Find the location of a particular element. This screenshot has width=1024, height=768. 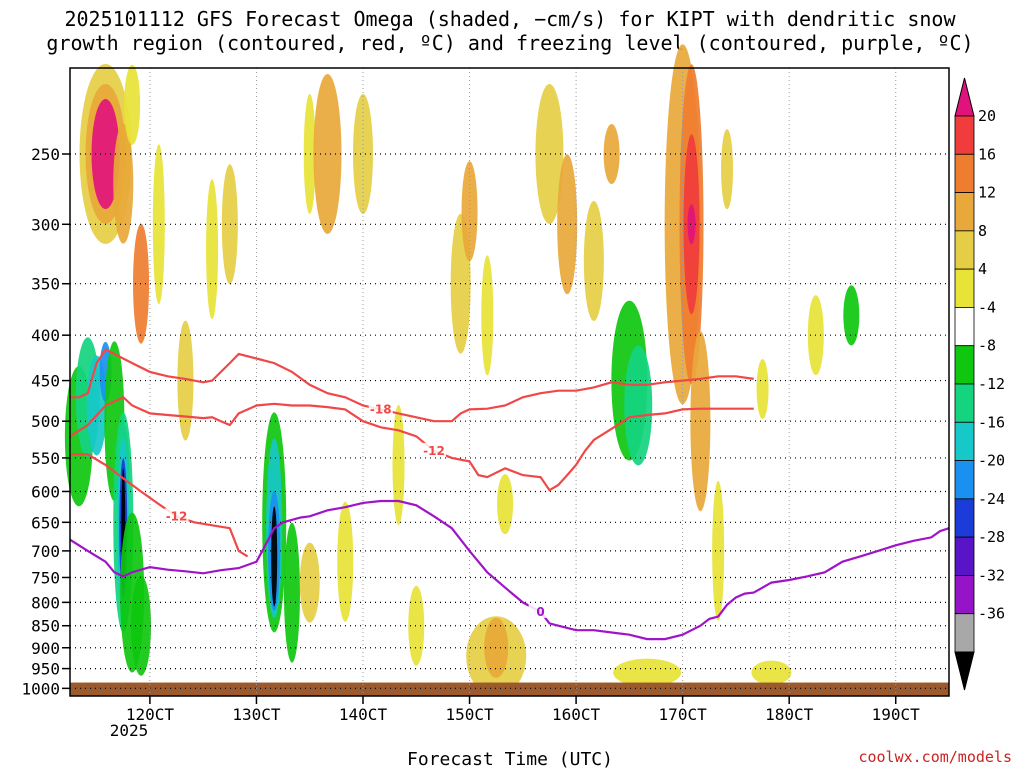

y-tick-label: 850 is located at coordinates (45, 626).